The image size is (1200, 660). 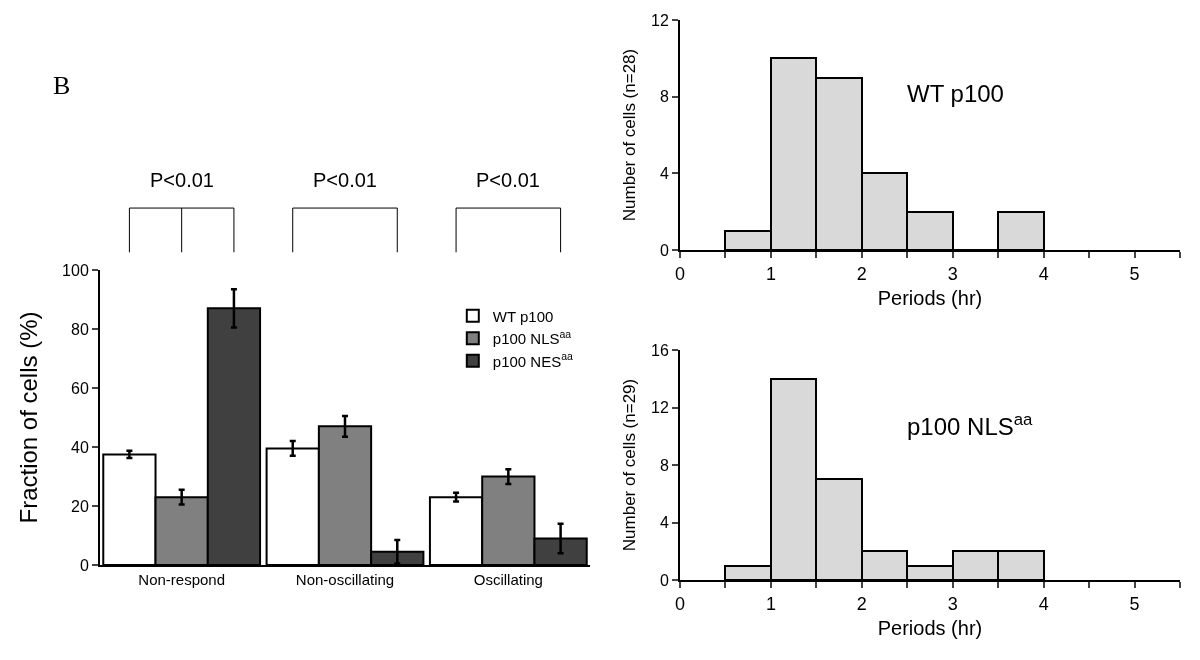 What do you see at coordinates (508, 579) in the screenshot?
I see `x-tick-label: Oscillating` at bounding box center [508, 579].